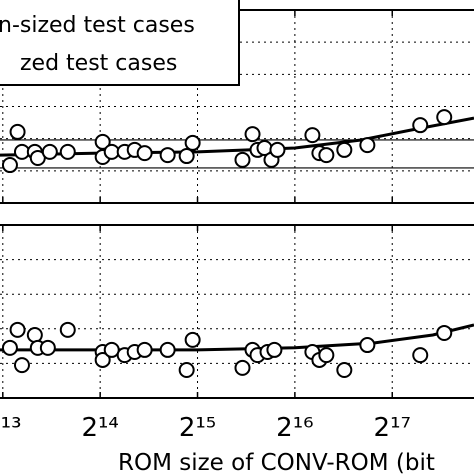 The image size is (474, 474). Describe the element at coordinates (11, 428) in the screenshot. I see `x-tick-label: 2¹³` at that location.